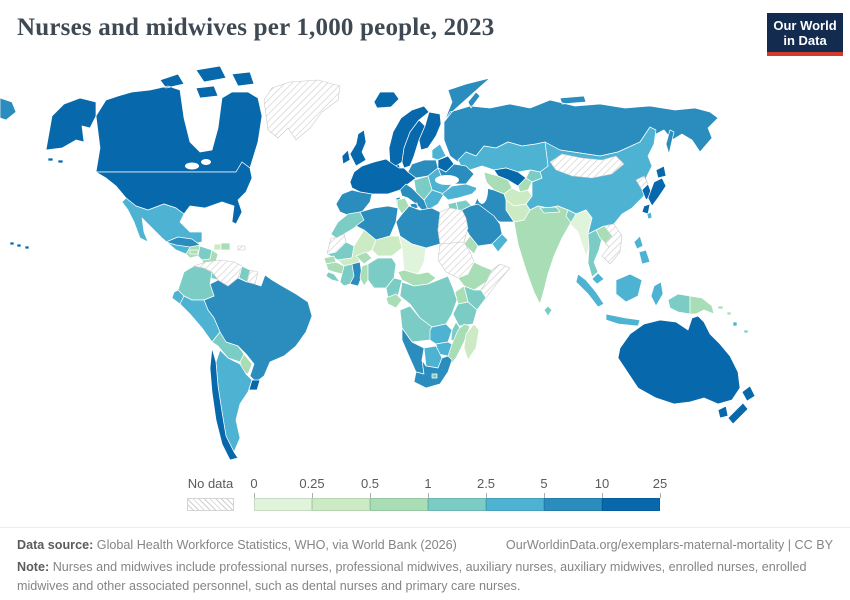 This screenshot has width=850, height=600. I want to click on legend-tick-label: 10, so click(602, 483).